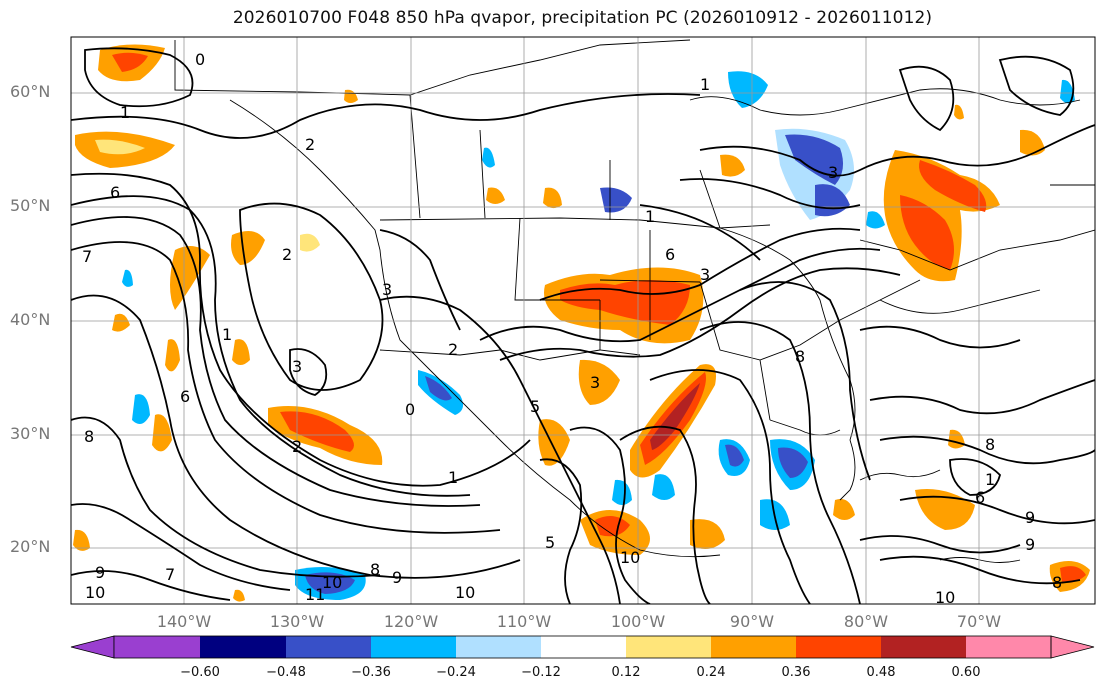  Describe the element at coordinates (626, 672) in the screenshot. I see `colorbar-tick: 0.12` at that location.